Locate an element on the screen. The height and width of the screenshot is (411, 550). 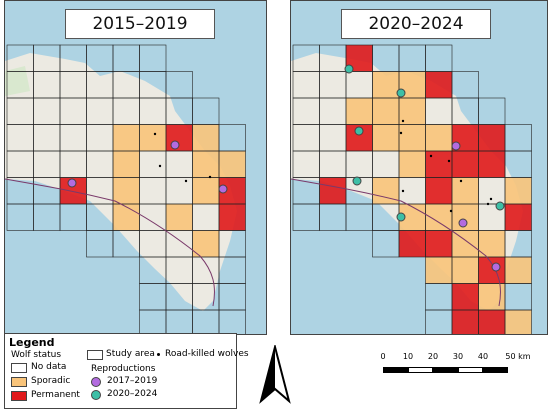
legend-swatch-permanent is located at coordinates (19, 396).